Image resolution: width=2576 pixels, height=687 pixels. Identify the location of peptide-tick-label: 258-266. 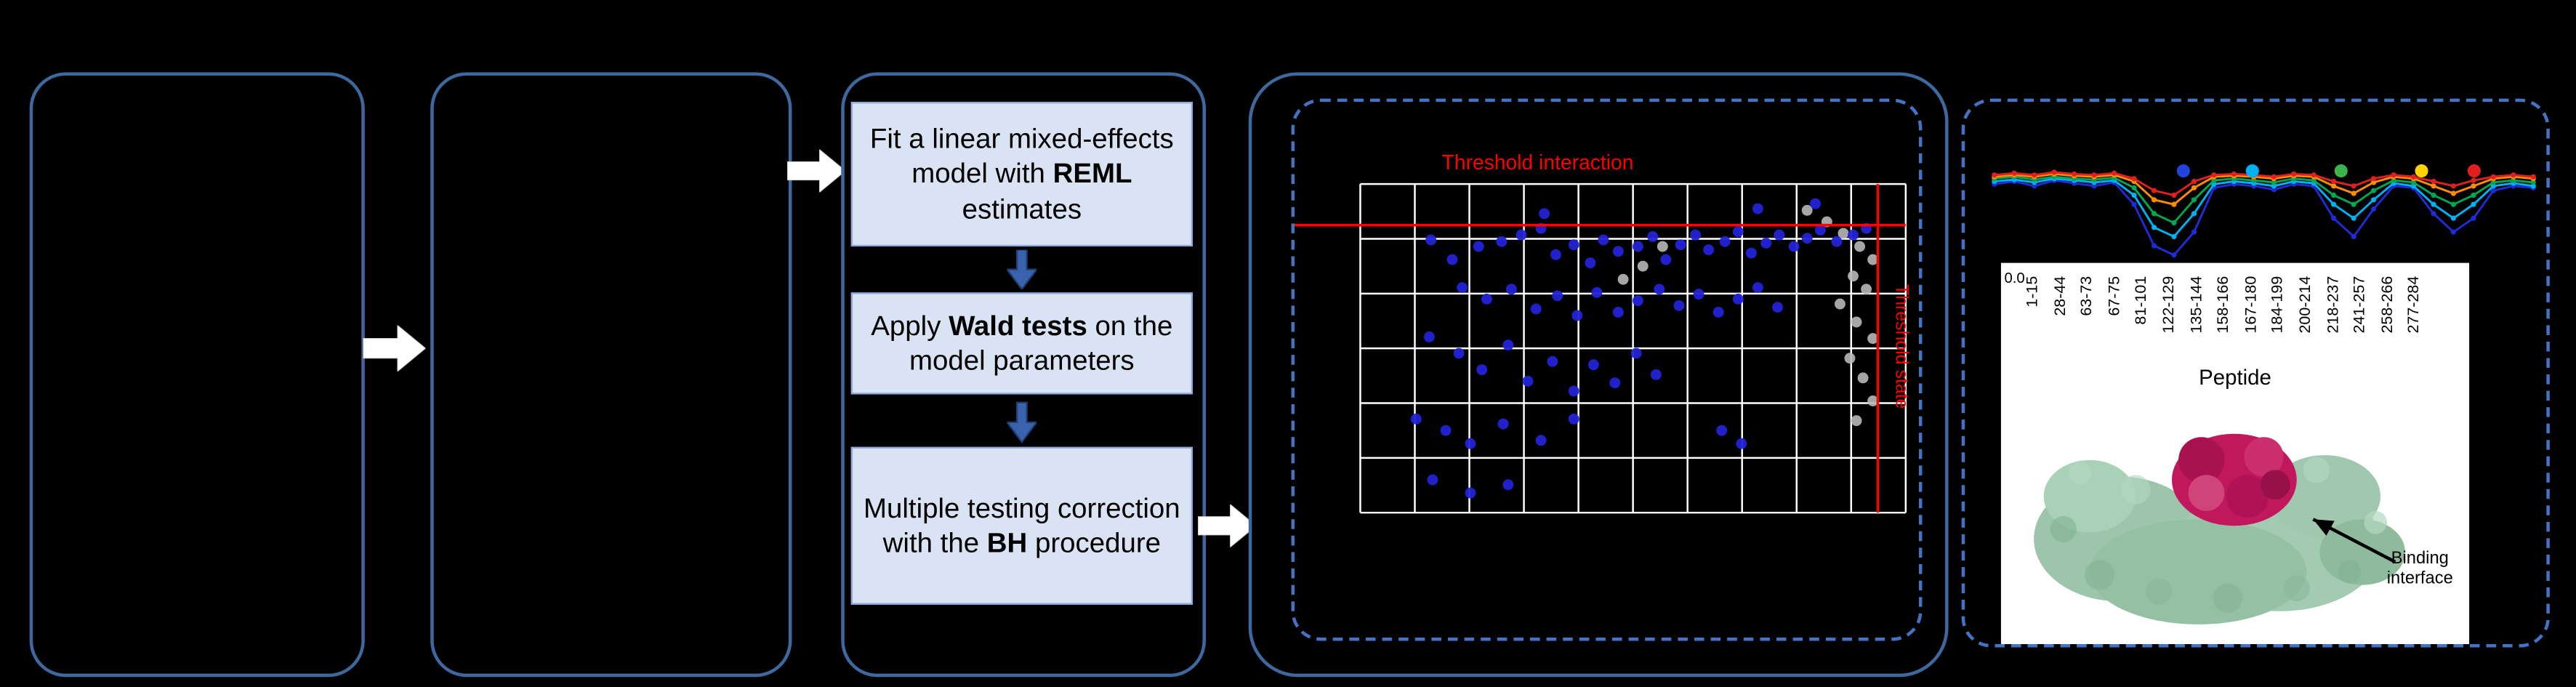
(2387, 305).